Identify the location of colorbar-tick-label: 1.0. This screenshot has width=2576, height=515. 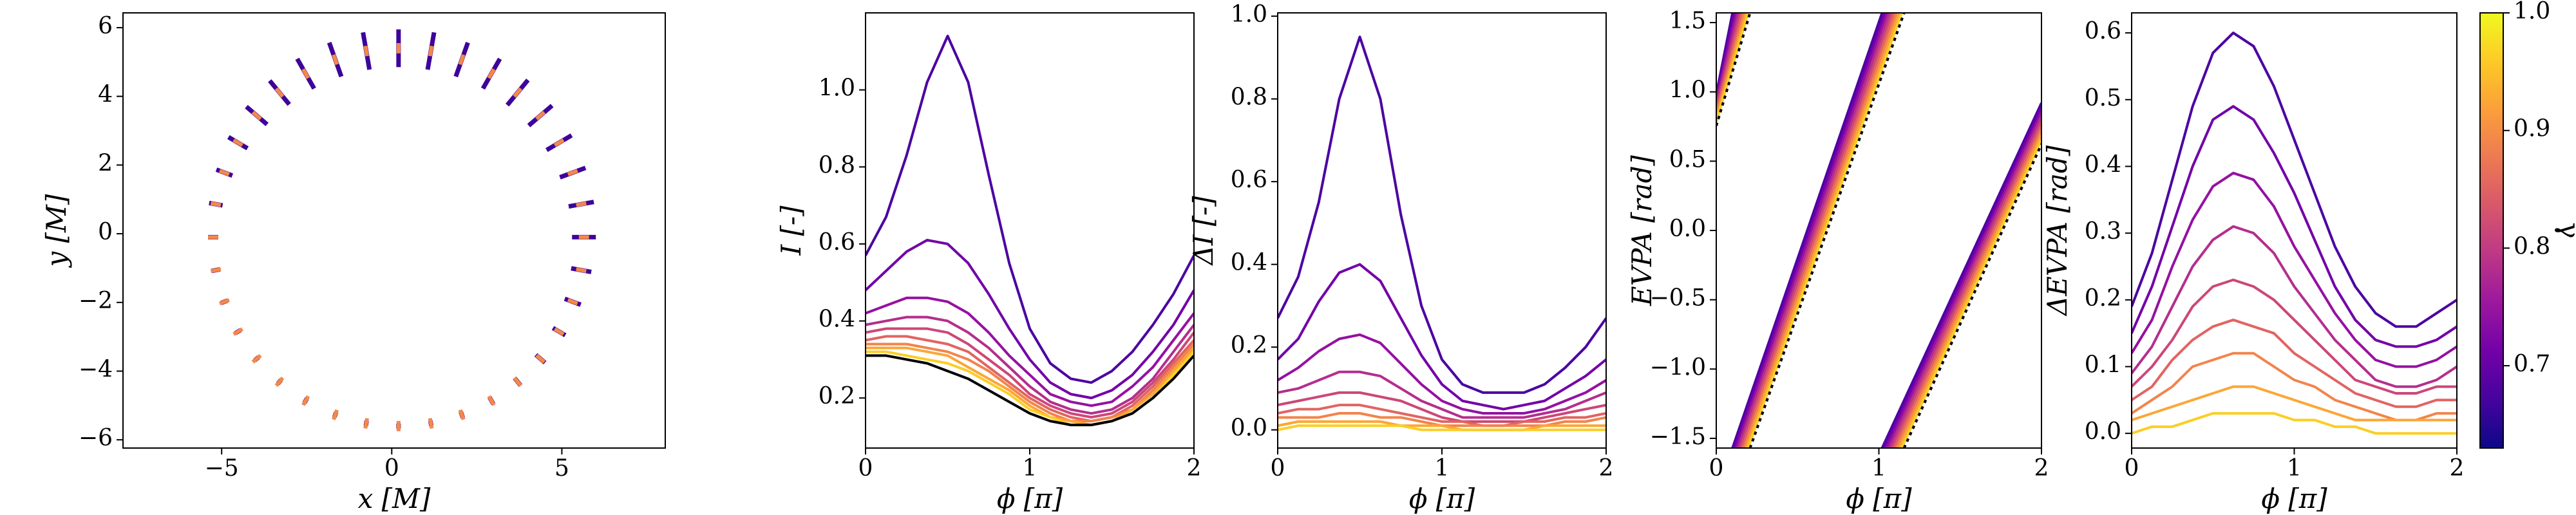
(2532, 12).